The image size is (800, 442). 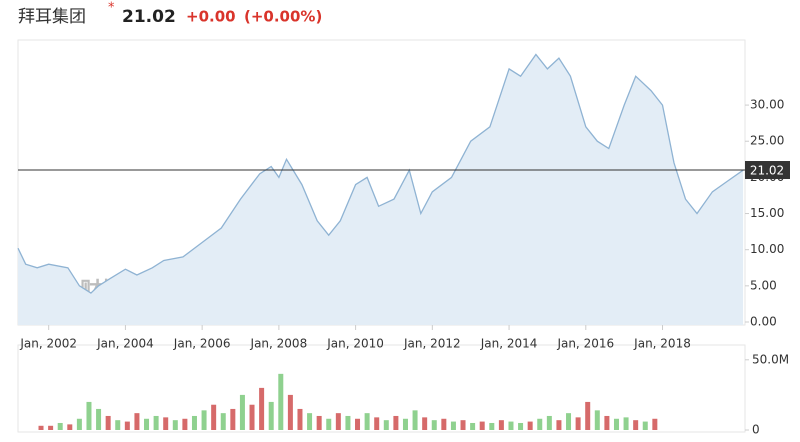 I want to click on x-tick-label: Jan, 2016, so click(x=585, y=344).